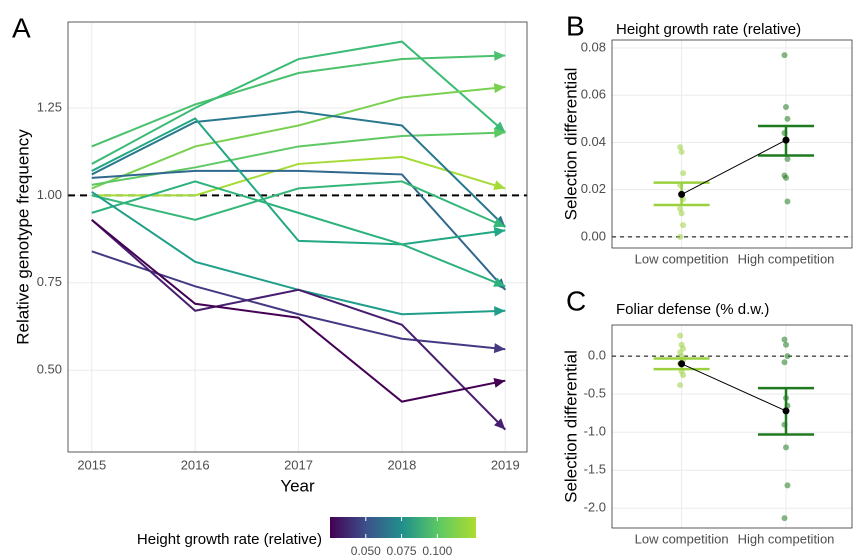 This screenshot has height=560, width=855. Describe the element at coordinates (22, 237) in the screenshot. I see `y-axis-title: Relative genotype frequency` at that location.